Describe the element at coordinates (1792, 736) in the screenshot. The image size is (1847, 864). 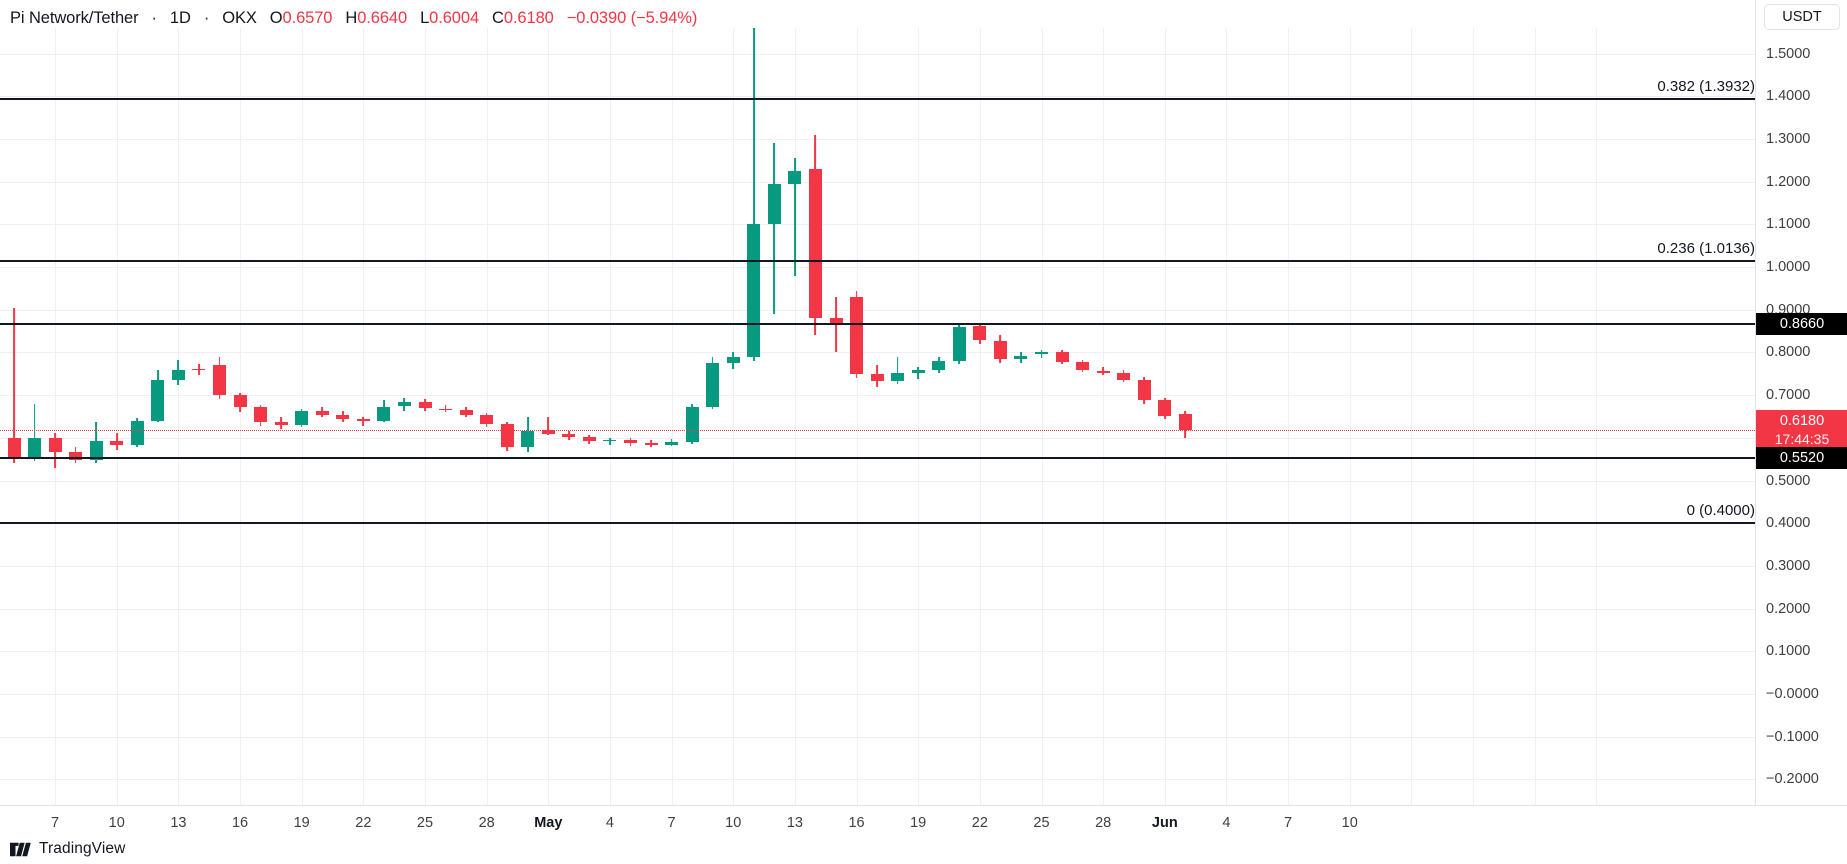
I see `price-axis-tick-label: −0.1000` at that location.